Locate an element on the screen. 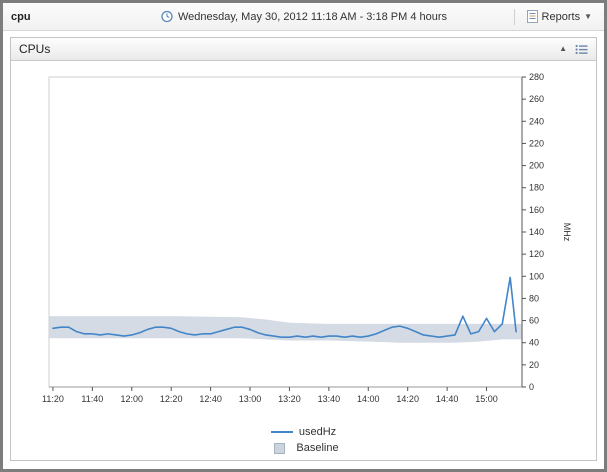 This screenshot has height=472, width=607. y-tick-label: 40 is located at coordinates (534, 343).